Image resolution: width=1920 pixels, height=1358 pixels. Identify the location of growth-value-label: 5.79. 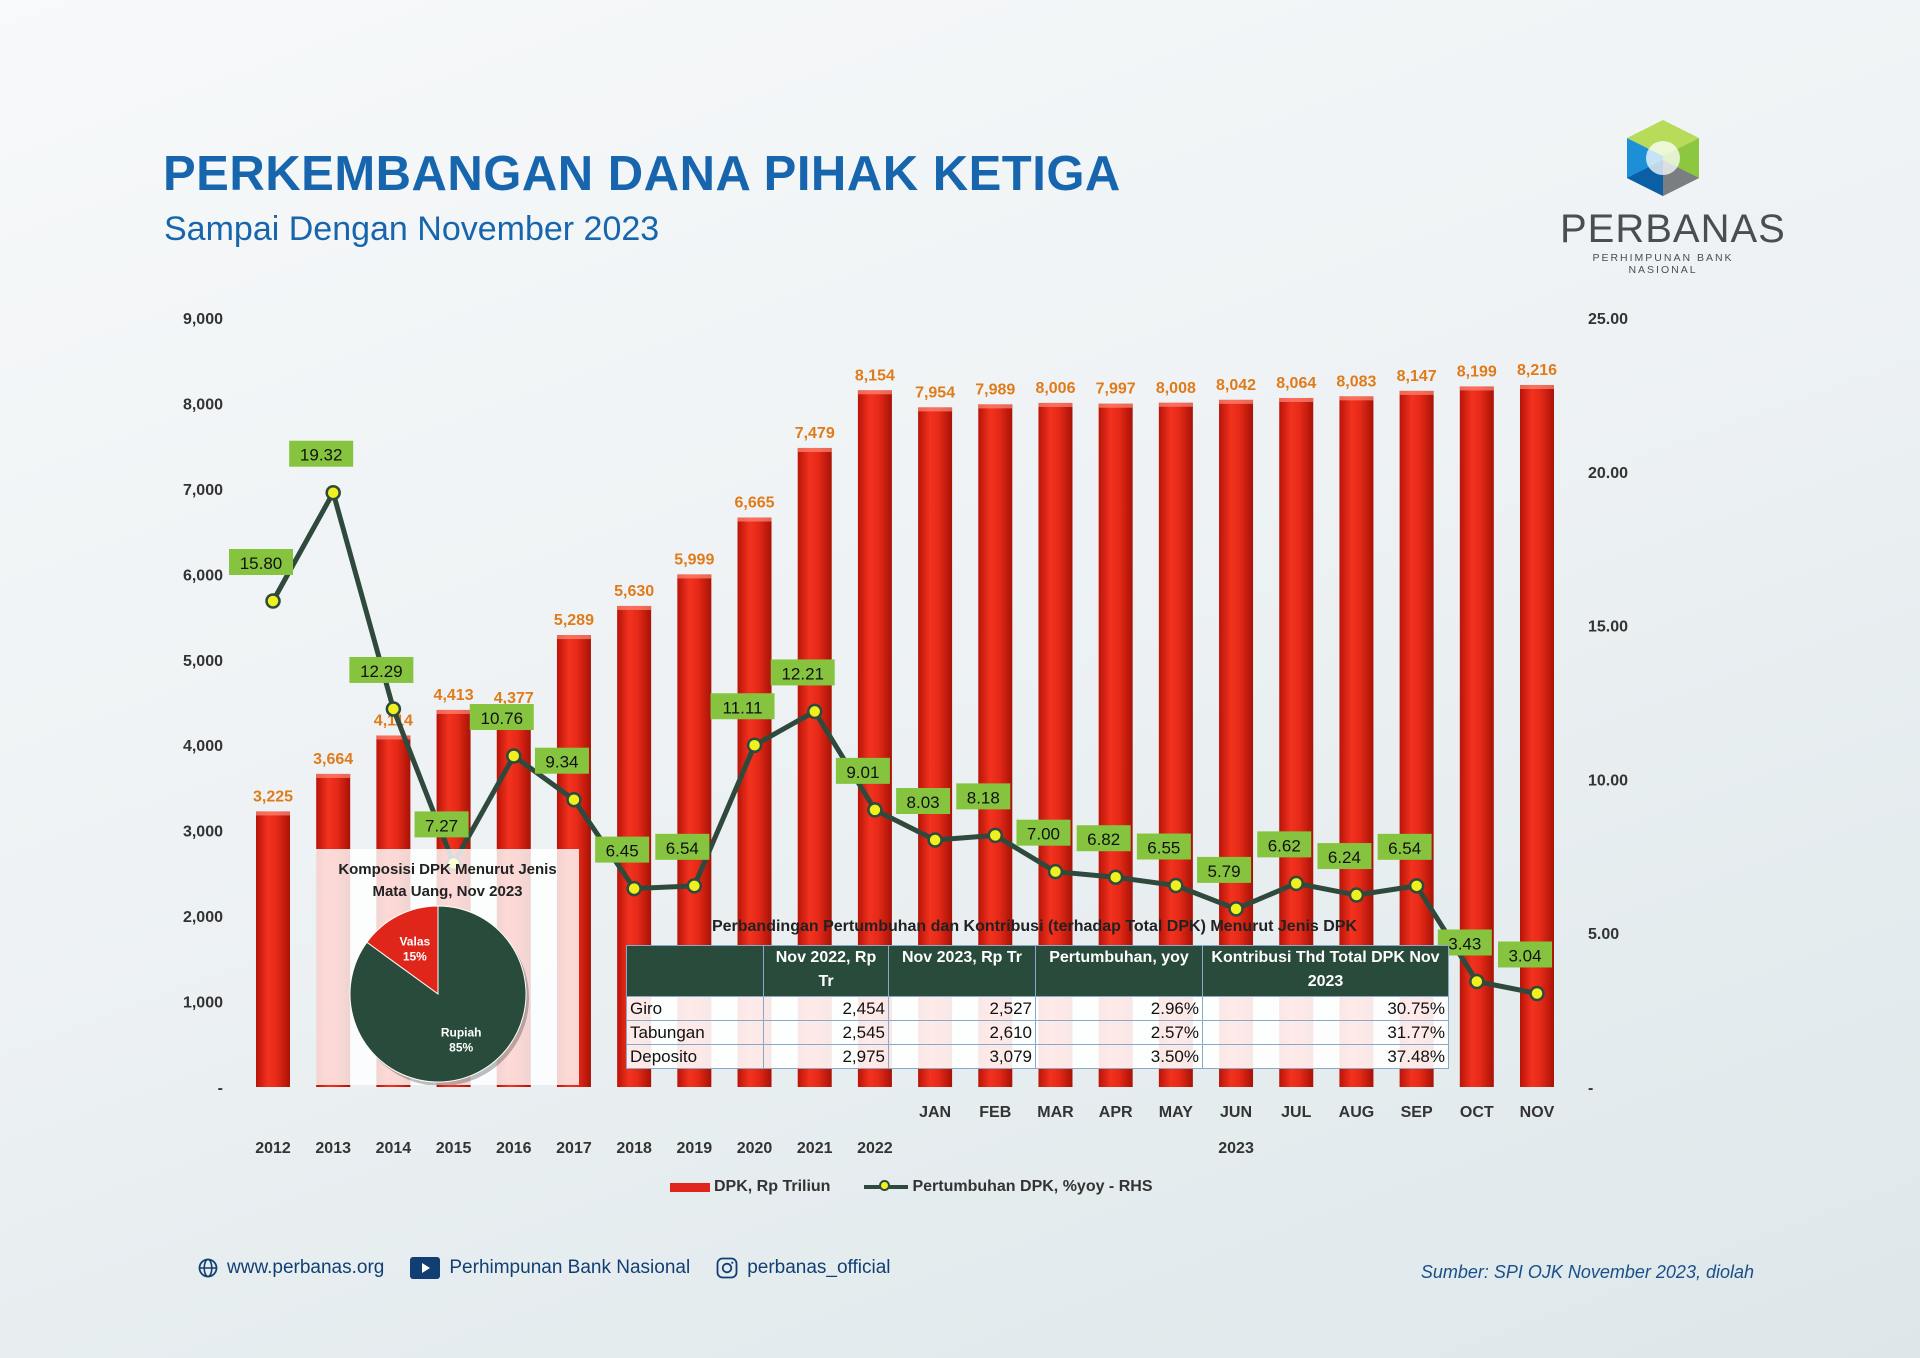
(1224, 869).